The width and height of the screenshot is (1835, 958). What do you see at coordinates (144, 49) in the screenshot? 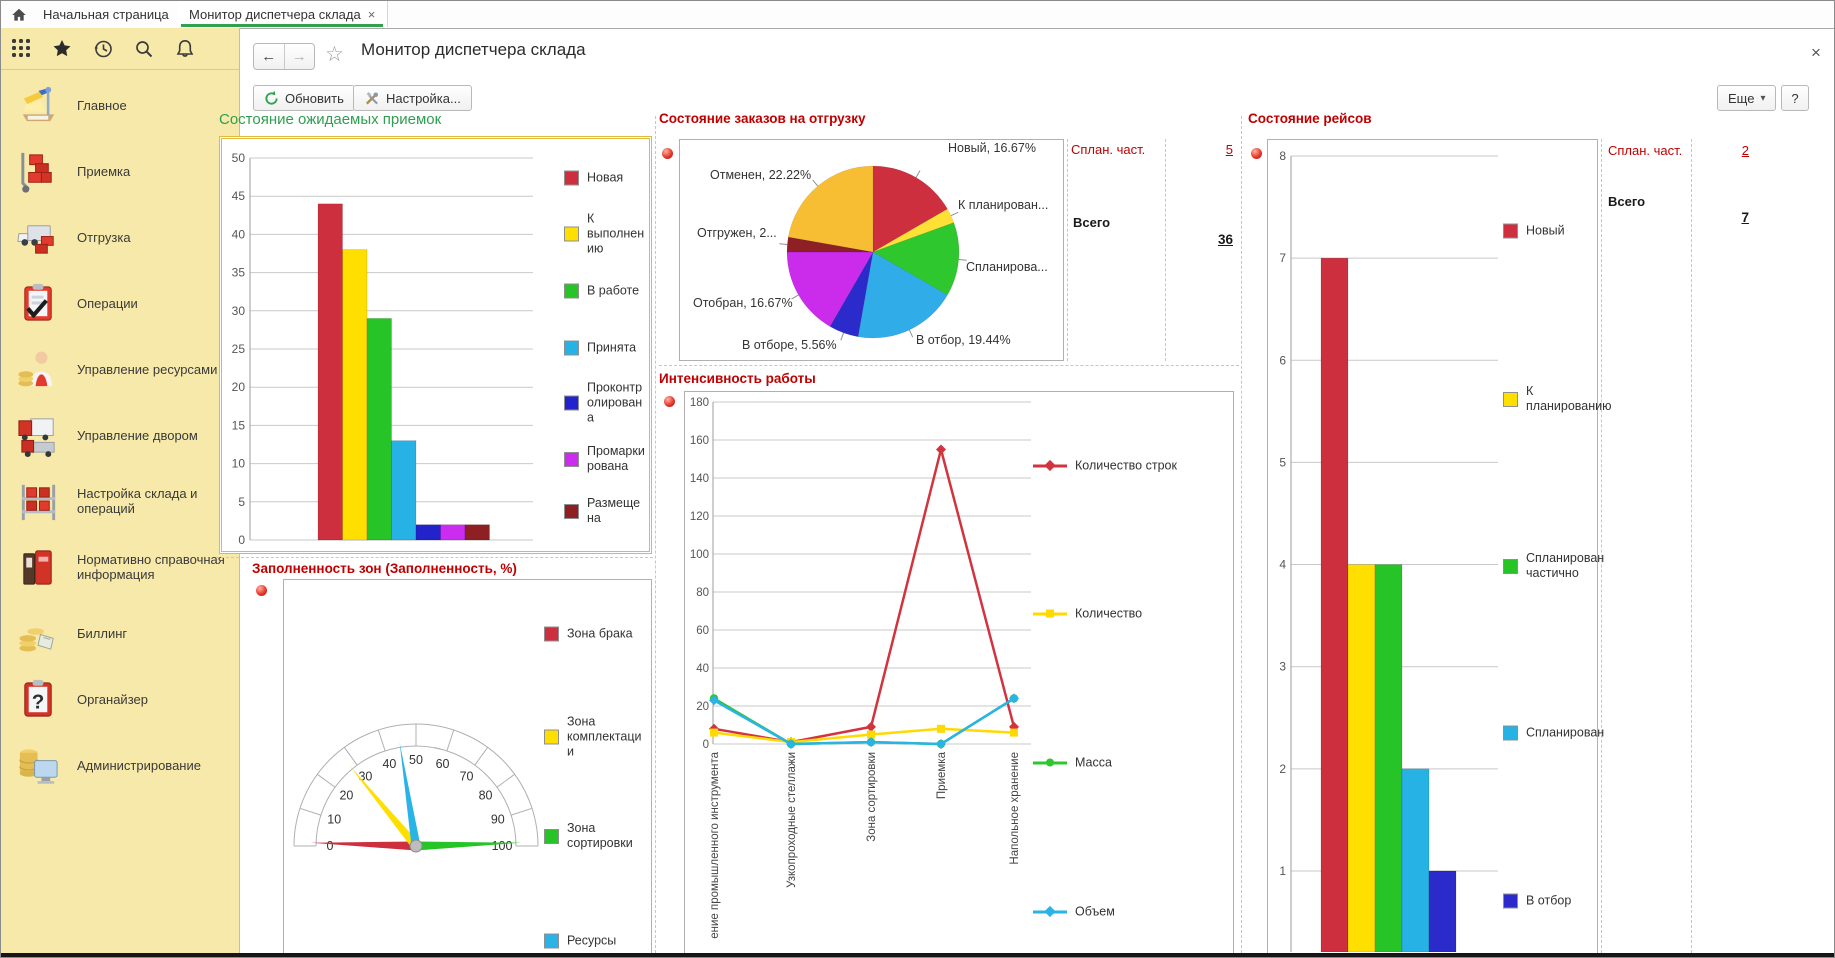
I see `search-icon` at bounding box center [144, 49].